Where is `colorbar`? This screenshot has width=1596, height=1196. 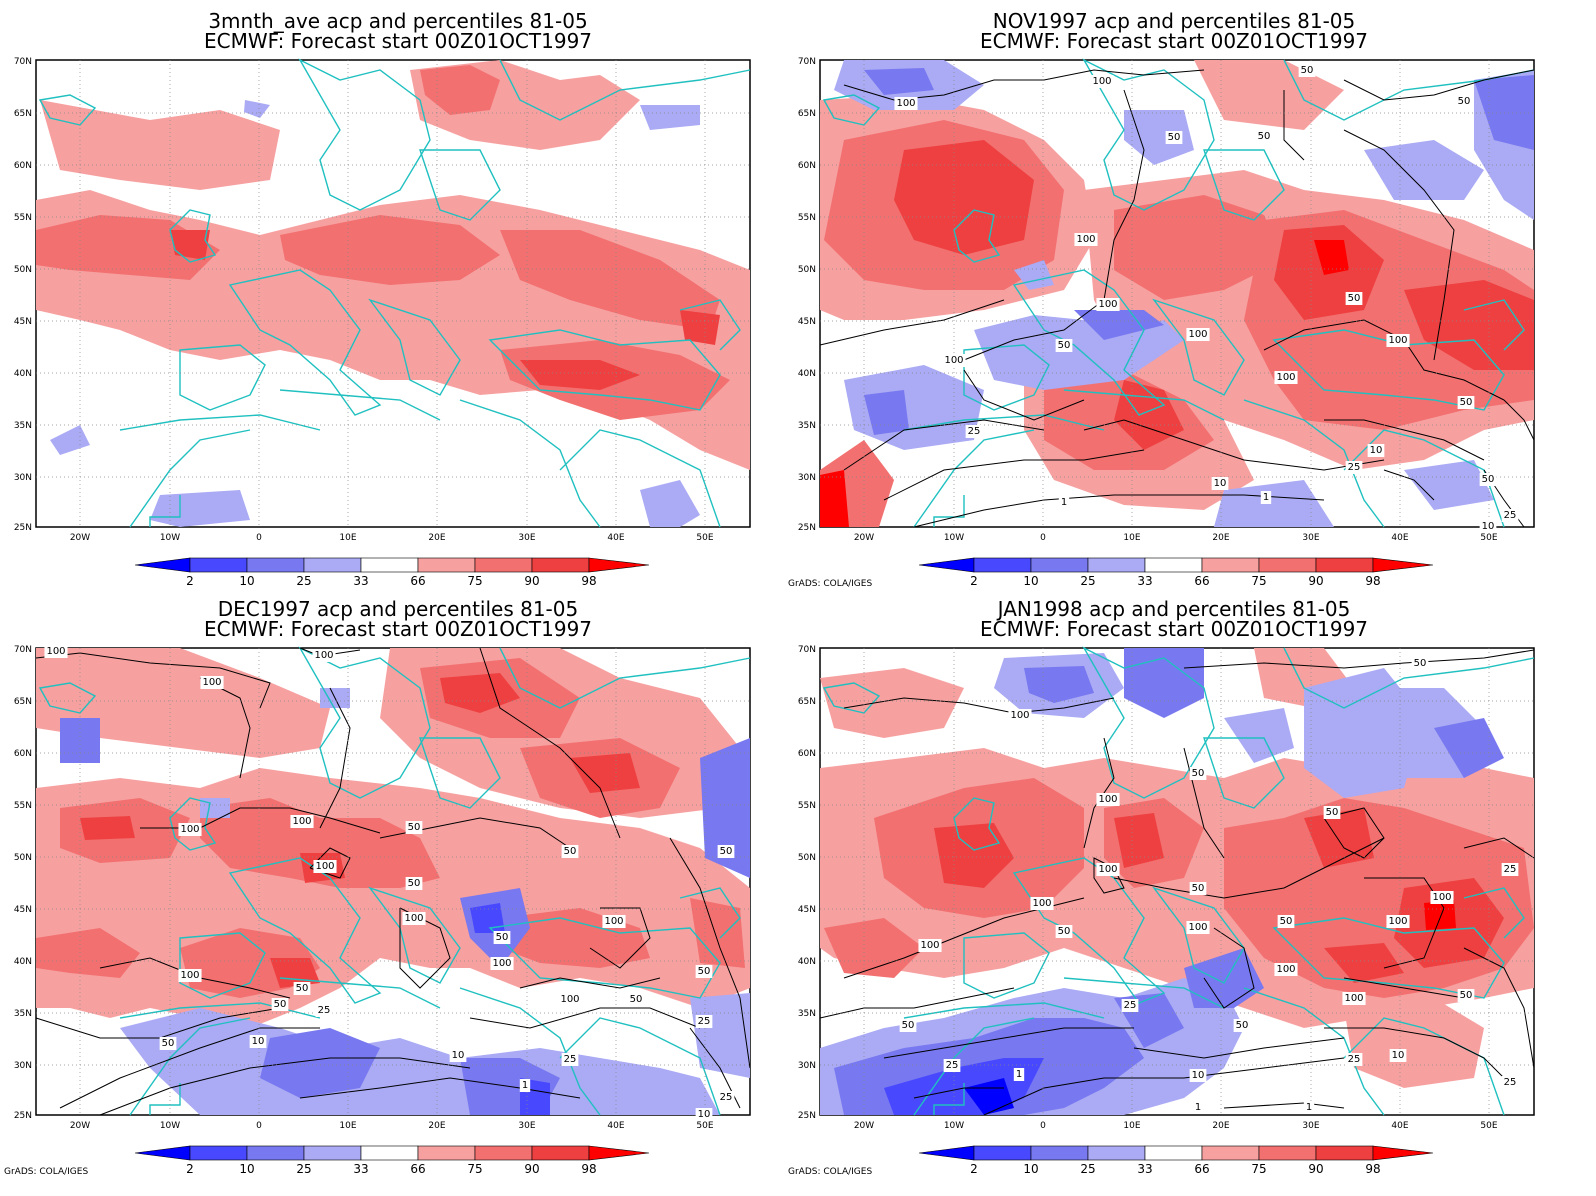 colorbar is located at coordinates (1176, 565).